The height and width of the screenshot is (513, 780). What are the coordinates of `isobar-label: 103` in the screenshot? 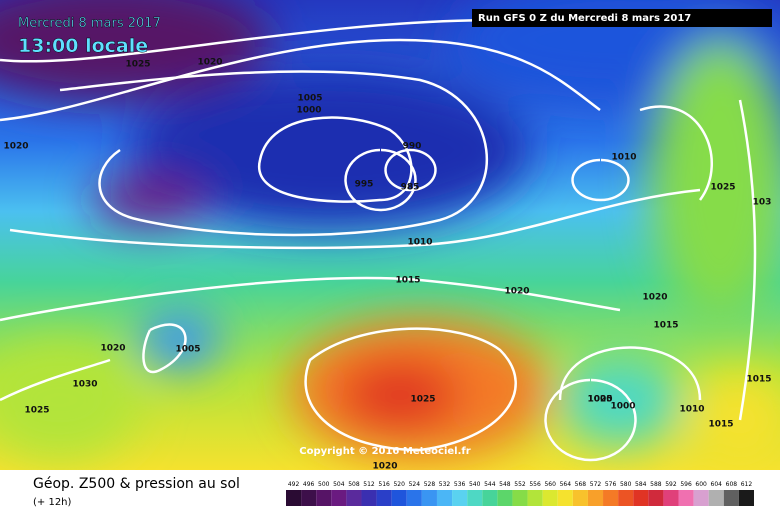 It's located at (762, 203).